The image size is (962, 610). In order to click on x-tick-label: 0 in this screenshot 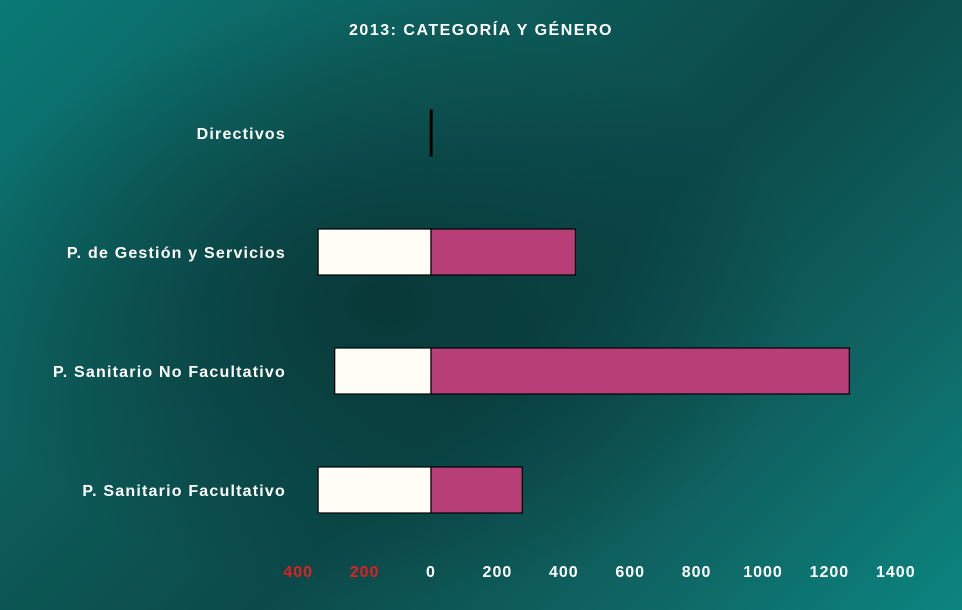, I will do `click(431, 572)`.